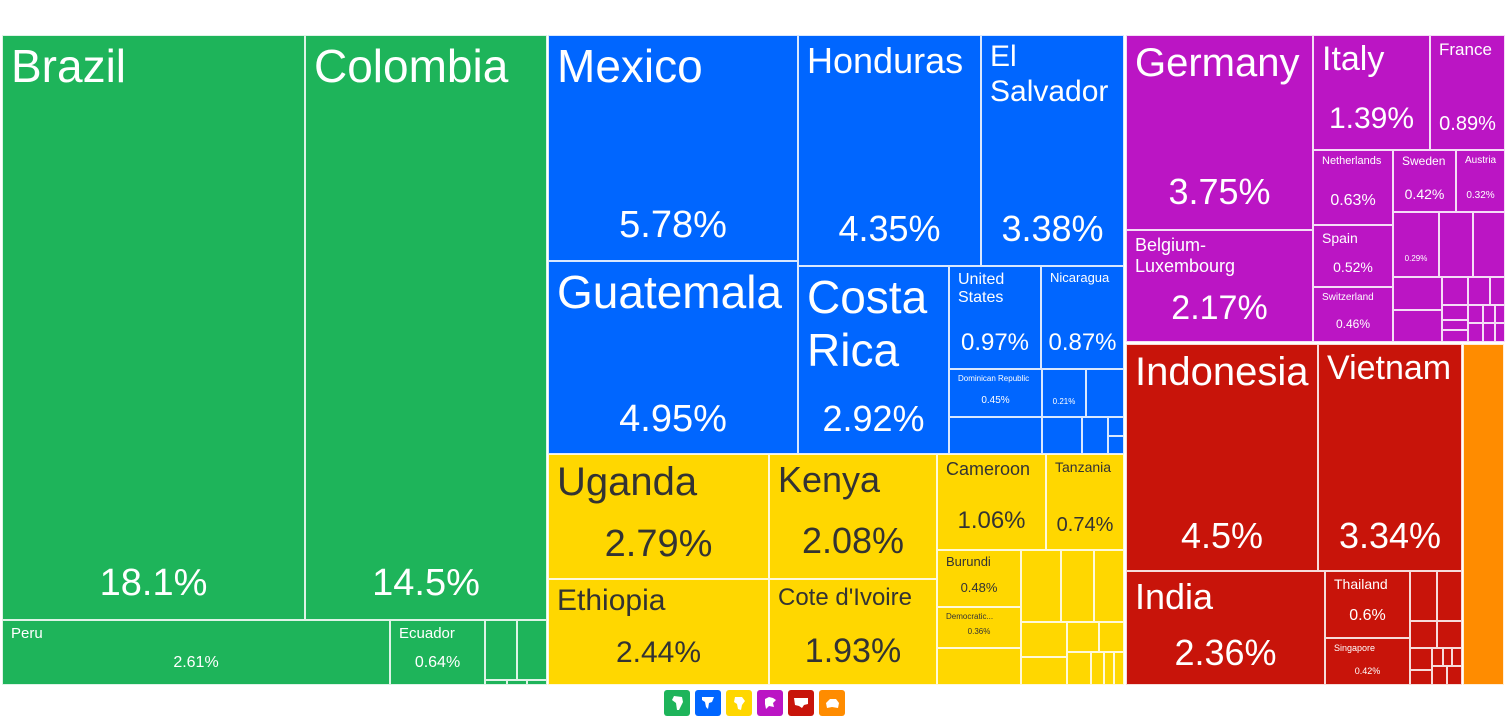 Image resolution: width=1506 pixels, height=722 pixels. Describe the element at coordinates (673, 148) in the screenshot. I see `treemap-tile-mexico: Mexico 5.78%` at that location.